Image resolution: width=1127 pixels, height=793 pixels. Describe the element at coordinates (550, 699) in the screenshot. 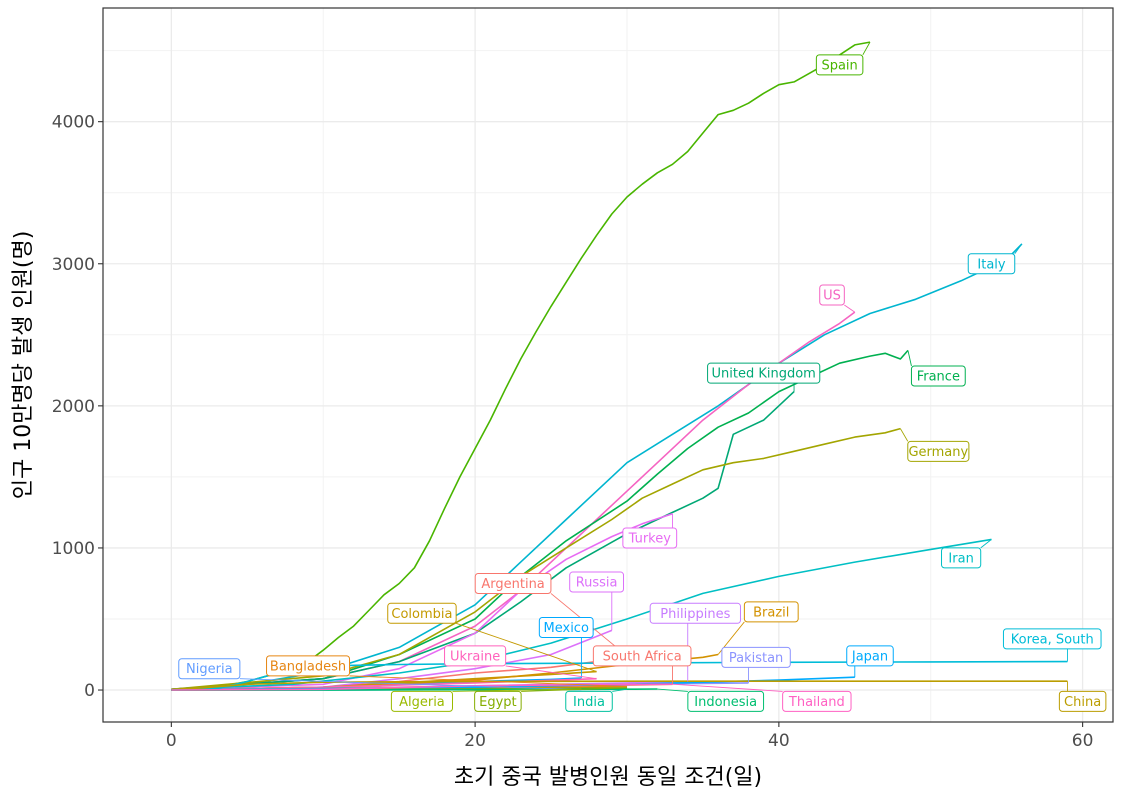

I see `series-label-egypt: Egypt` at that location.